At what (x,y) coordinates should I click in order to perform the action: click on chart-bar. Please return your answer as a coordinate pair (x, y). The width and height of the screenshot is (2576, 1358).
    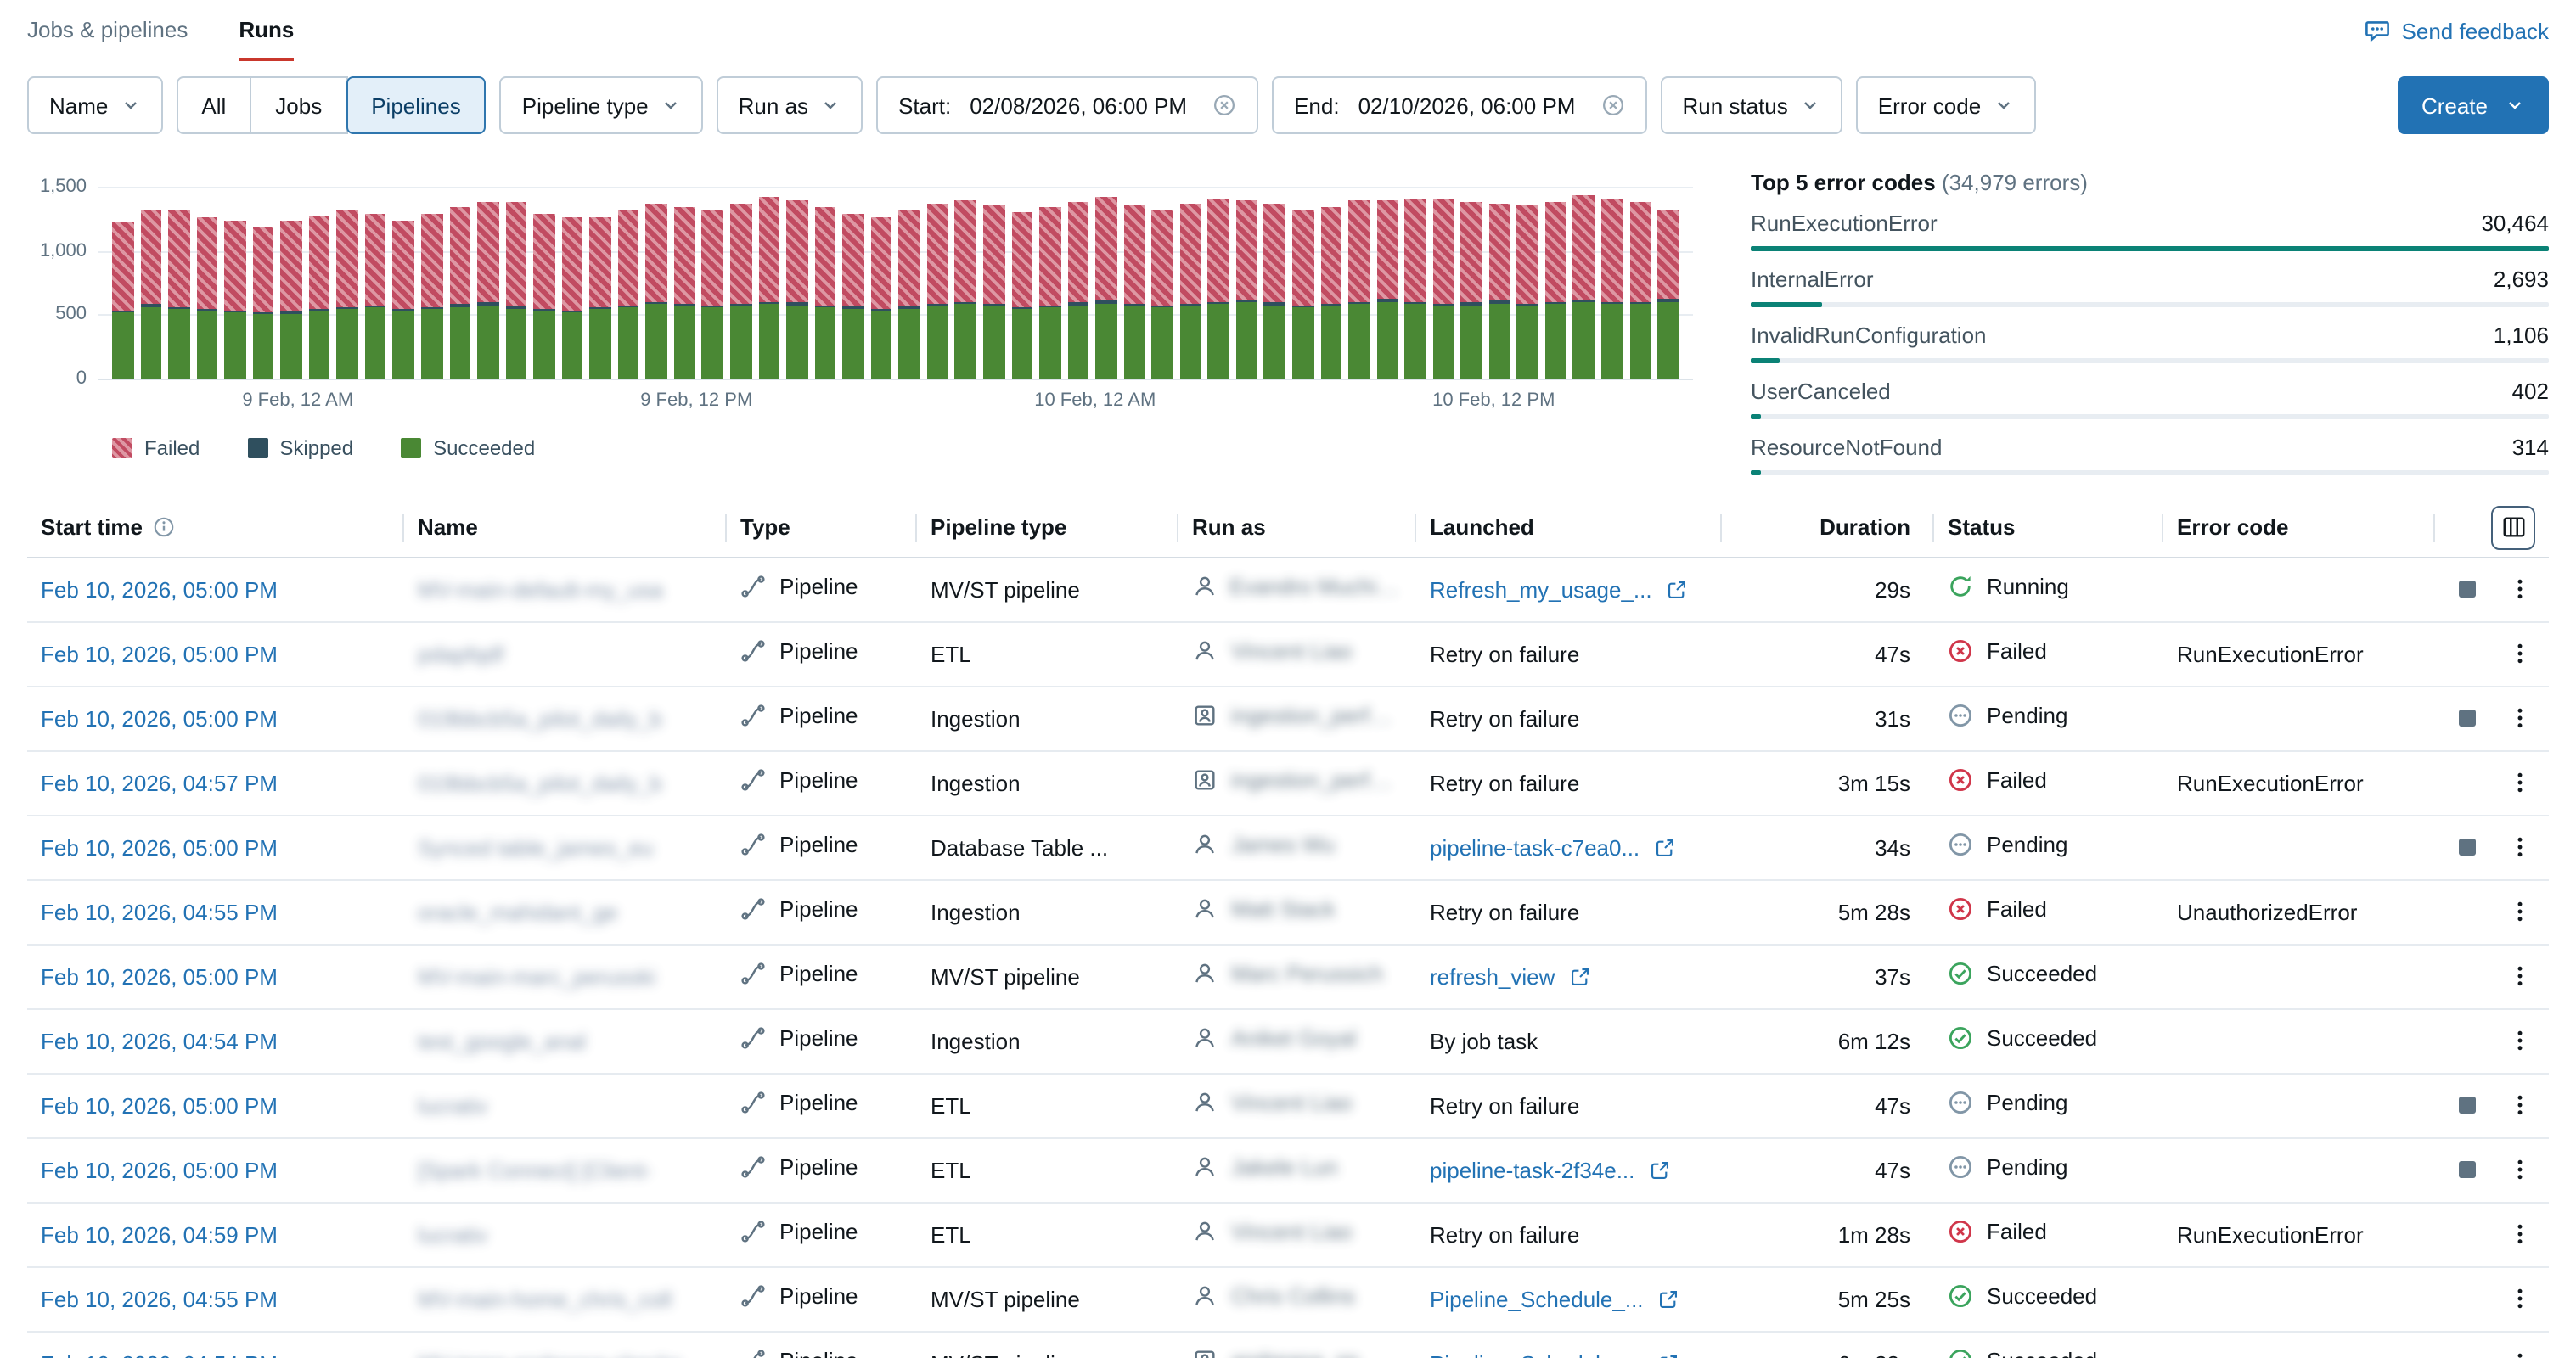
    Looking at the image, I should click on (853, 296).